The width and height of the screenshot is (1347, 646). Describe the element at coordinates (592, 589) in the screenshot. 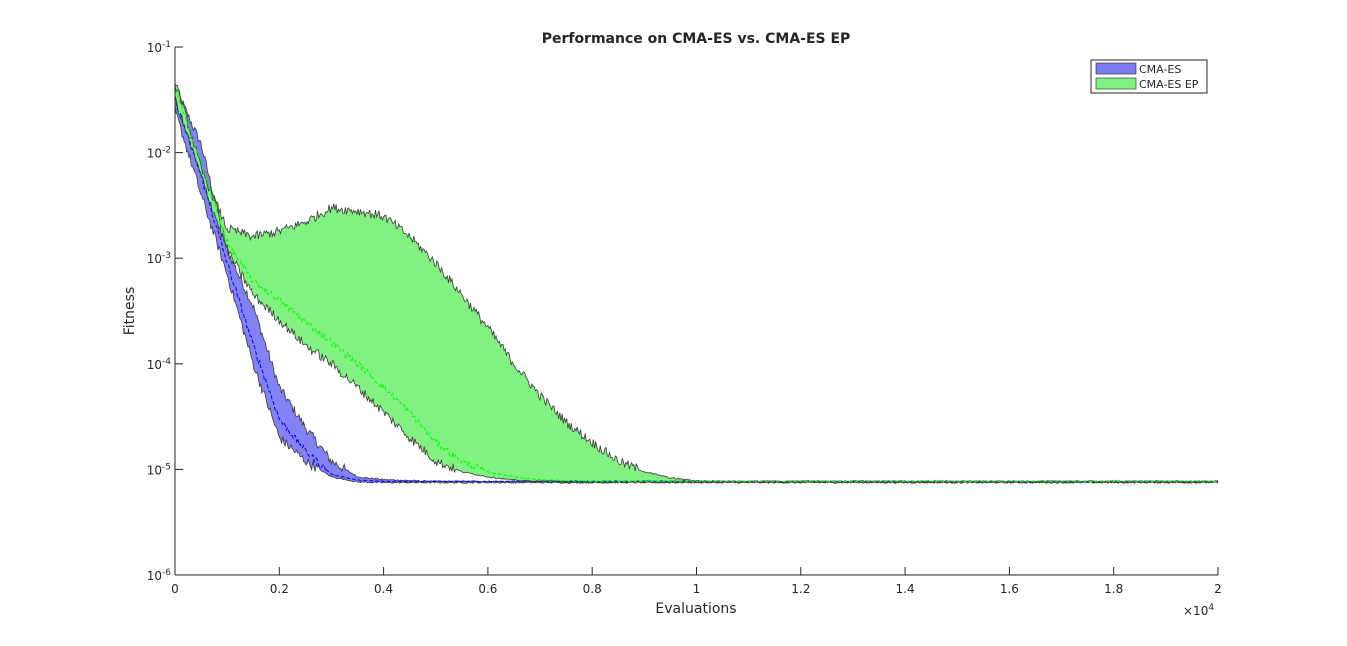

I see `x-tick-label: 0.8` at that location.